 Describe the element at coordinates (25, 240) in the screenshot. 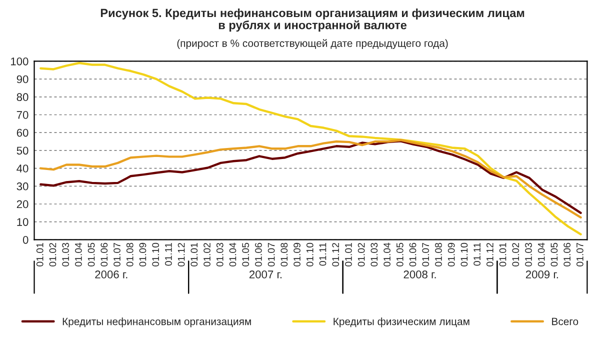

I see `y-tick-label: 0` at that location.